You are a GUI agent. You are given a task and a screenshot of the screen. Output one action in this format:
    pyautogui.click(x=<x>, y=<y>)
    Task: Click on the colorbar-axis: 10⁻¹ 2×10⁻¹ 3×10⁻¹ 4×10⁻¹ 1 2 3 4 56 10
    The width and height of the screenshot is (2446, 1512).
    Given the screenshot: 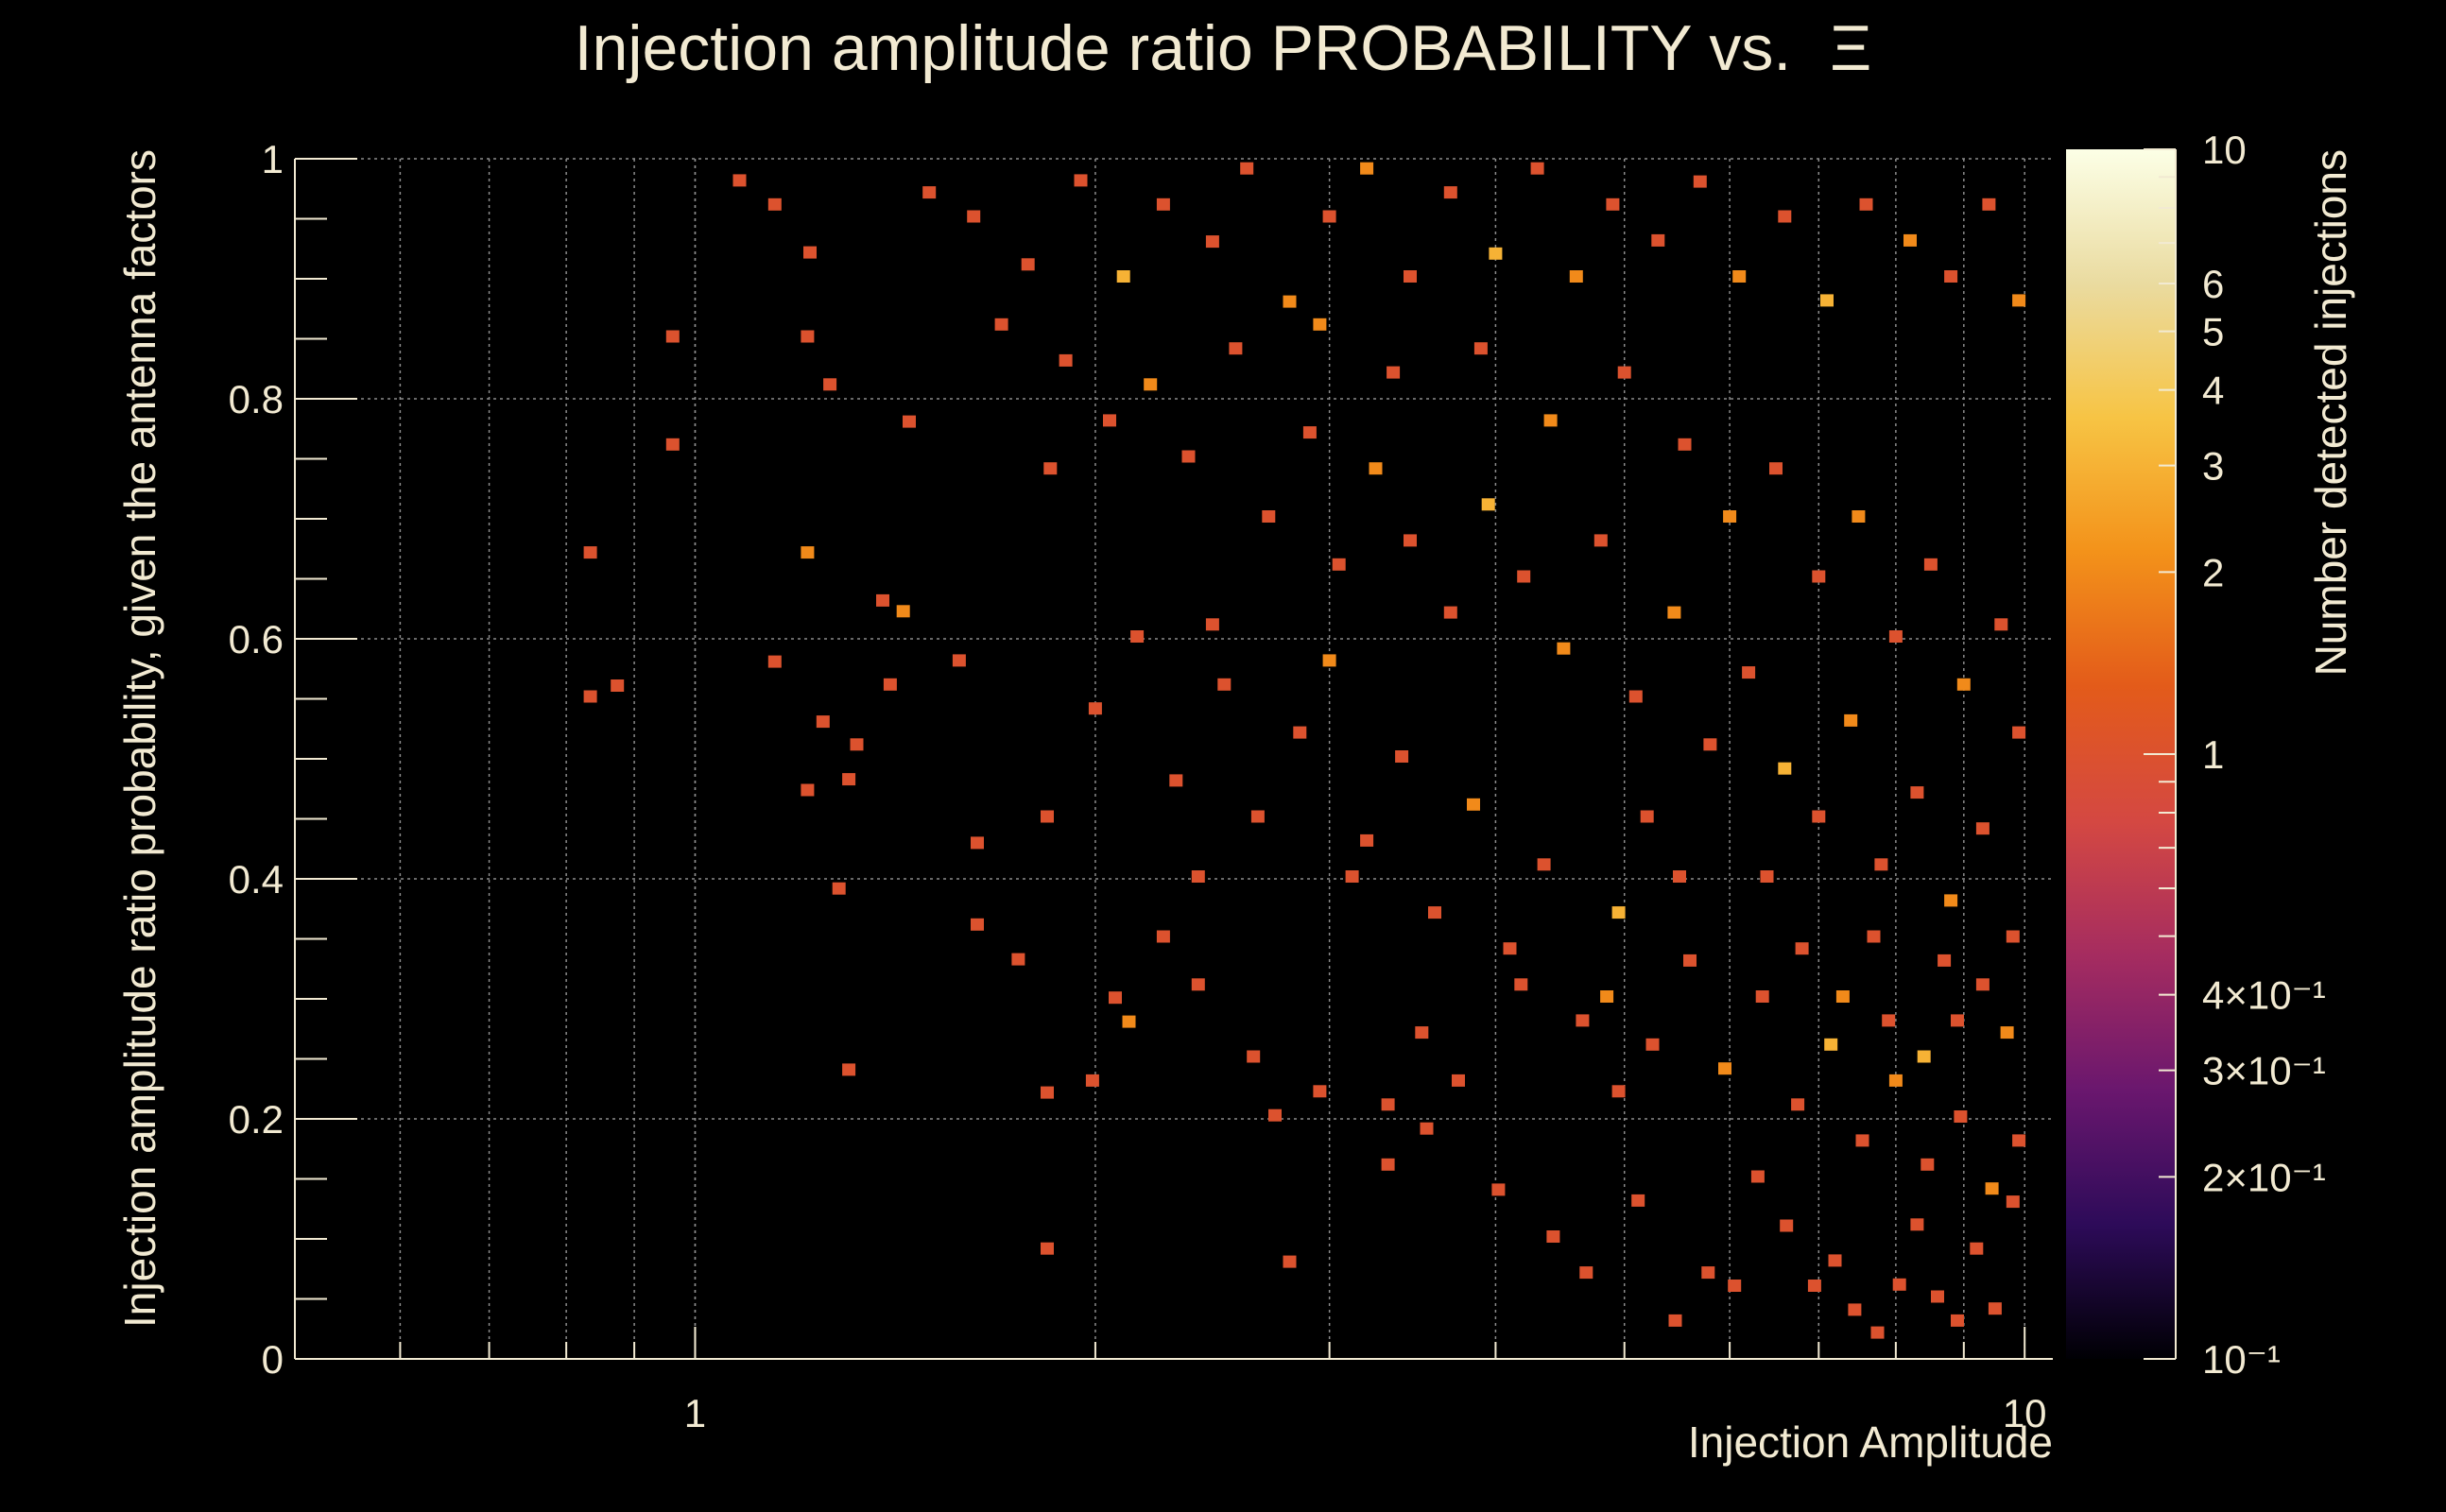 What is the action you would take?
    pyautogui.click(x=2235, y=755)
    